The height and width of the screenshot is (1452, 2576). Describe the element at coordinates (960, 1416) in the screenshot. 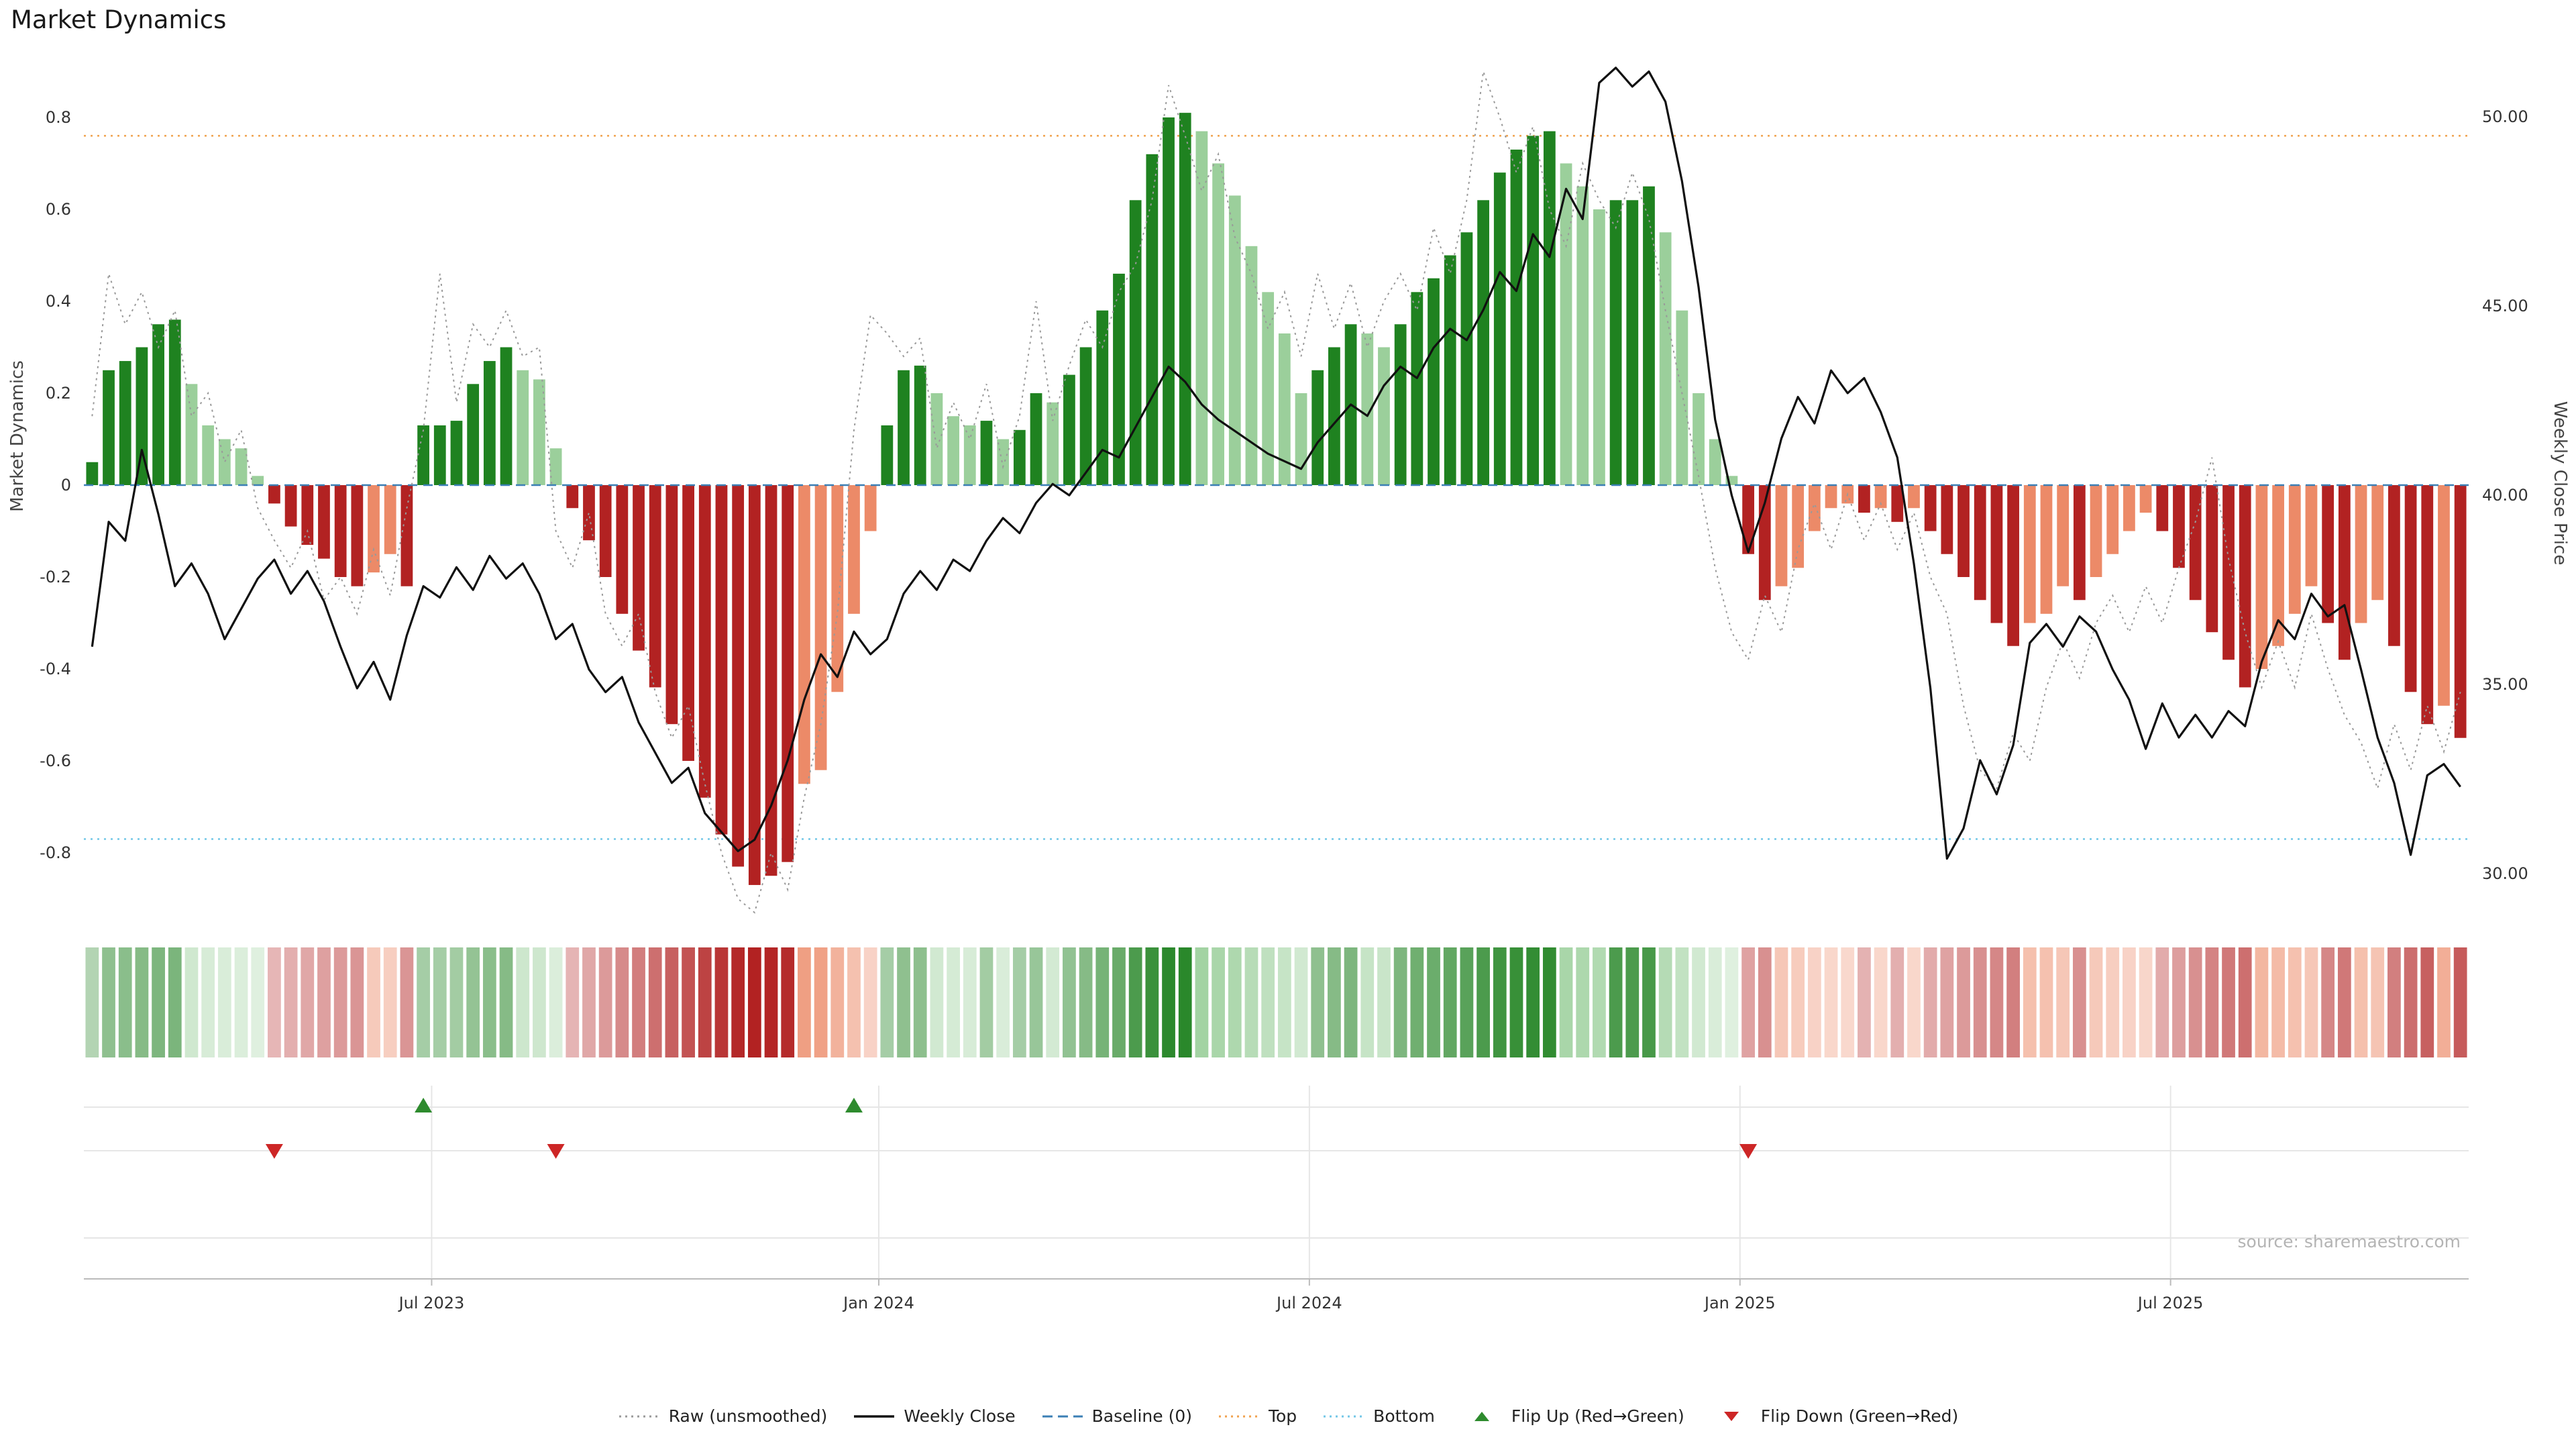

I see `legend-label: Weekly Close` at that location.